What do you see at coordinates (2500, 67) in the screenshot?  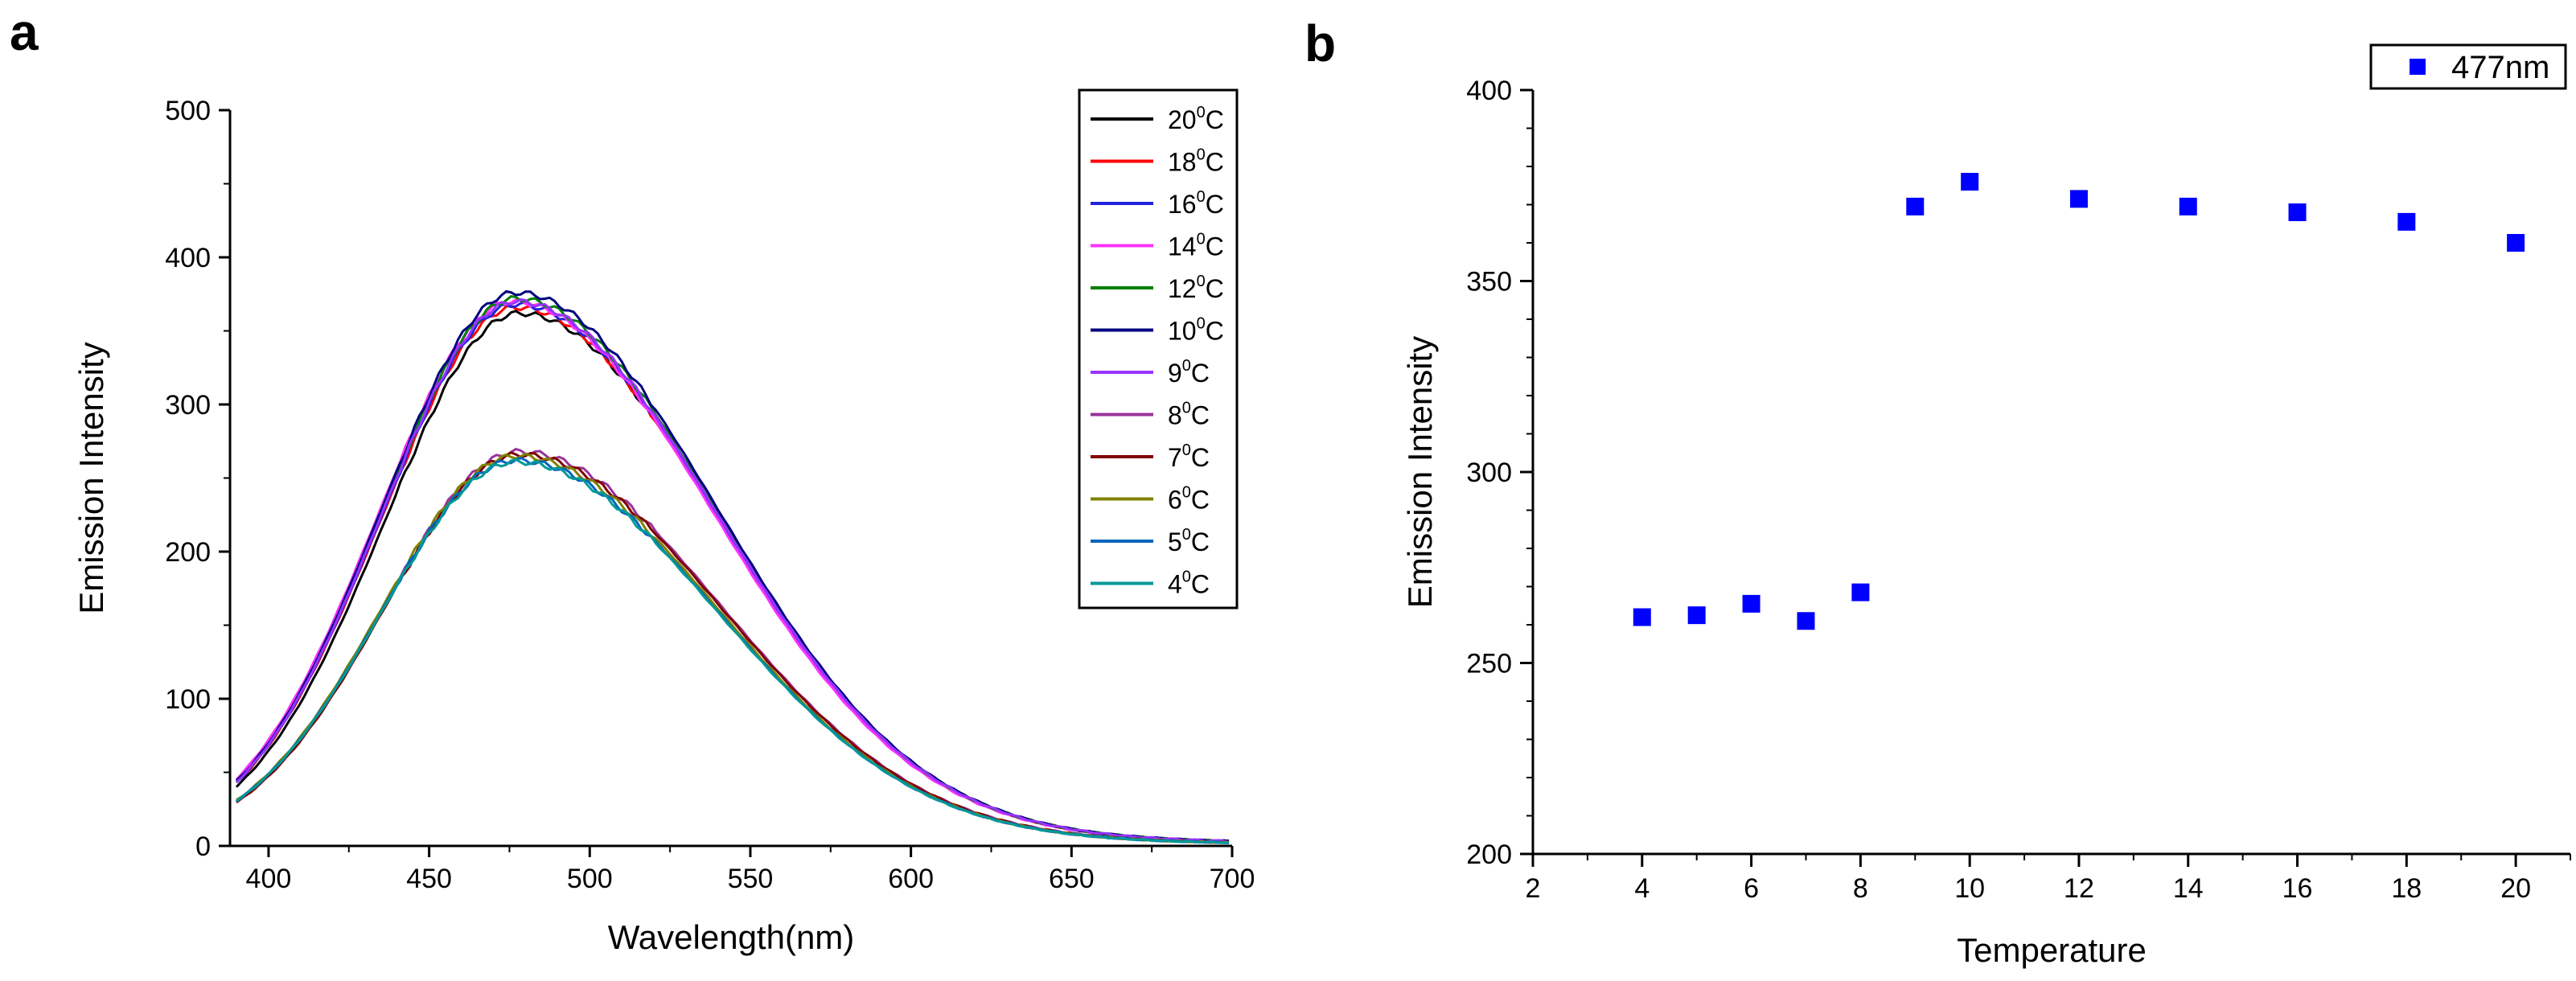 I see `legend-label: 477nm` at bounding box center [2500, 67].